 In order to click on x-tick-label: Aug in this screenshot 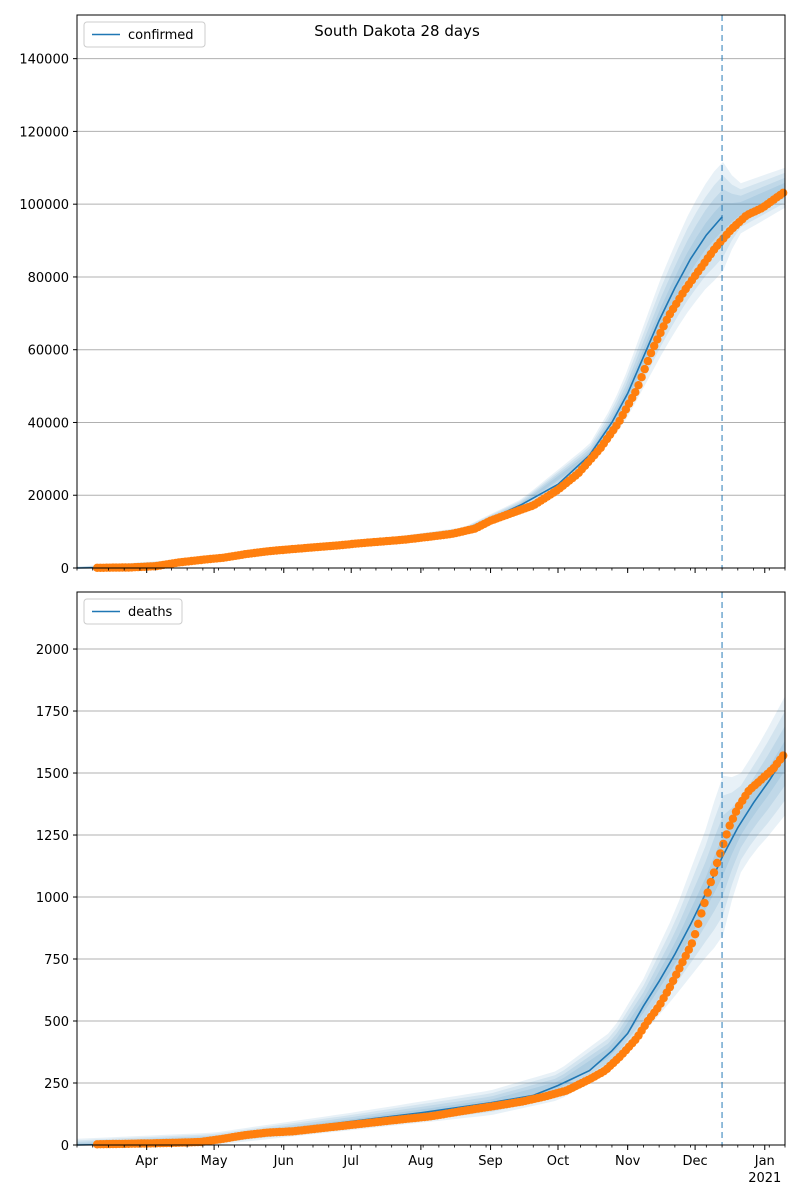, I will do `click(420, 1161)`.